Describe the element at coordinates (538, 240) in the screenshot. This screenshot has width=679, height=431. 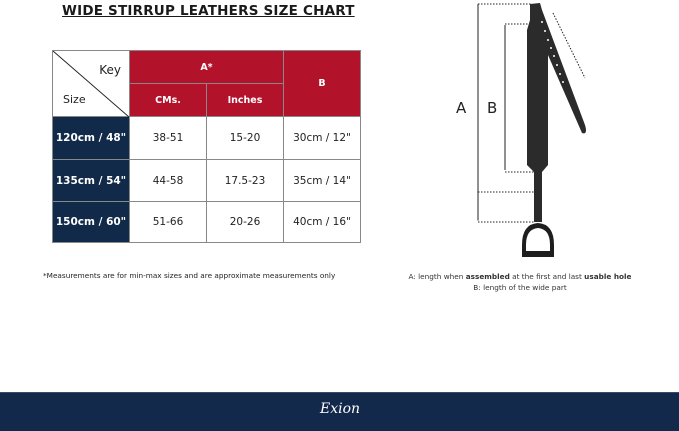
I see `stirrup-iron` at that location.